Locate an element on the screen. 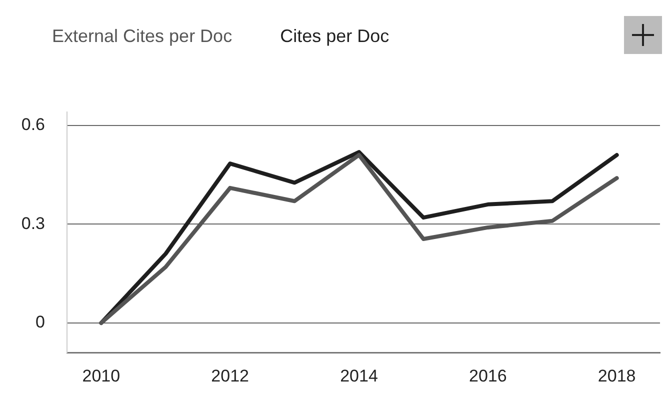 The width and height of the screenshot is (668, 407). y-tick-label: 0 is located at coordinates (40, 322).